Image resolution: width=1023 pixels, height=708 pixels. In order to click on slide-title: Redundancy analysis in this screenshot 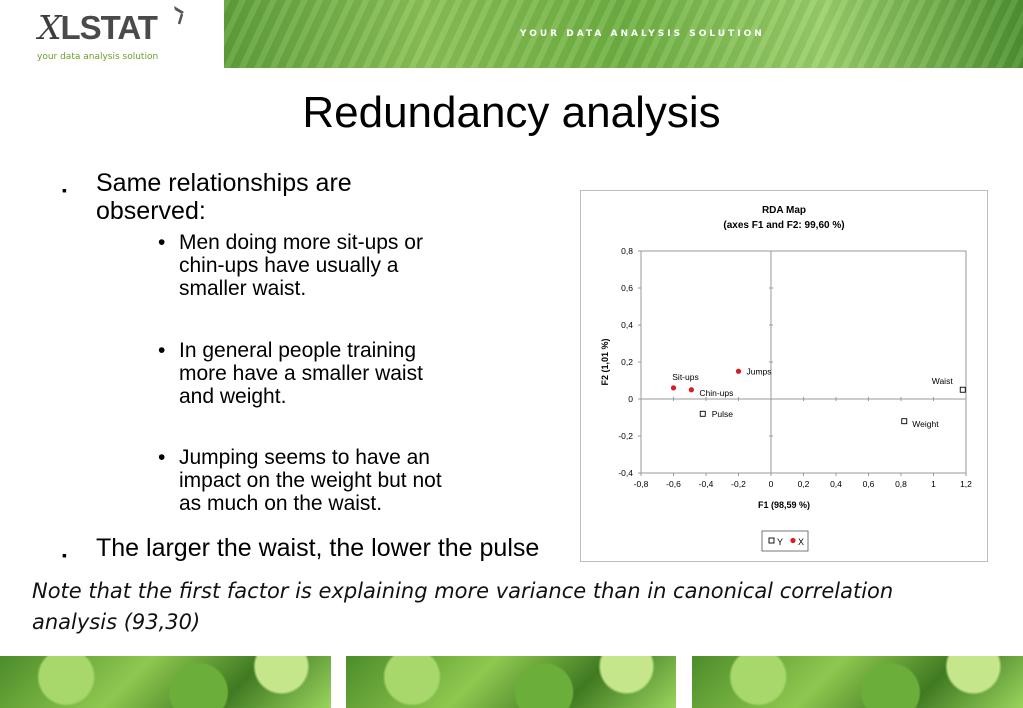, I will do `click(511, 112)`.